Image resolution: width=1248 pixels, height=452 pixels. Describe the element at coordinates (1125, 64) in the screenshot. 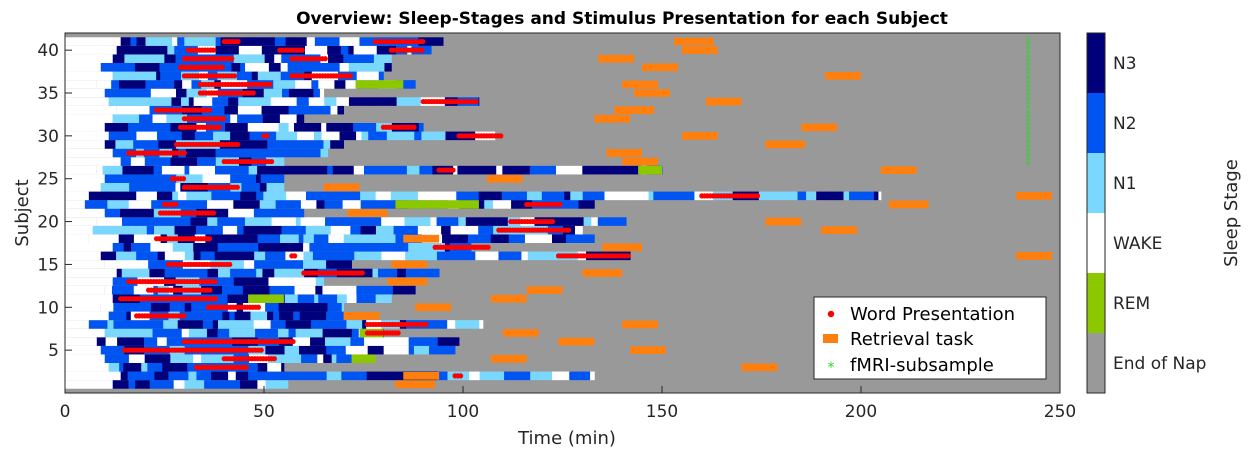

I see `colorbar-label-n3: N3` at that location.